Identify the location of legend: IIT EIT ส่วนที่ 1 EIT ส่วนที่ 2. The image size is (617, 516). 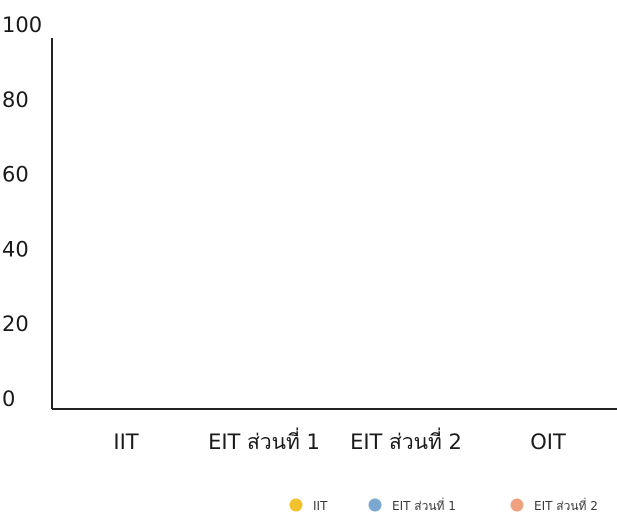
(443, 505).